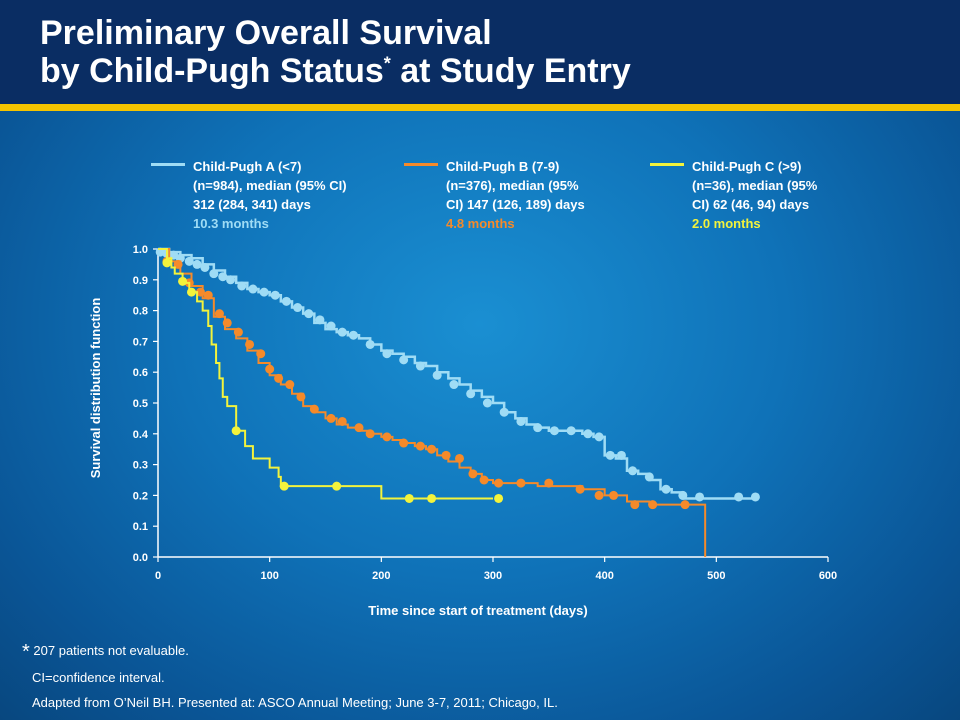 The width and height of the screenshot is (960, 720). I want to click on y-tick-label: 0.8, so click(140, 312).